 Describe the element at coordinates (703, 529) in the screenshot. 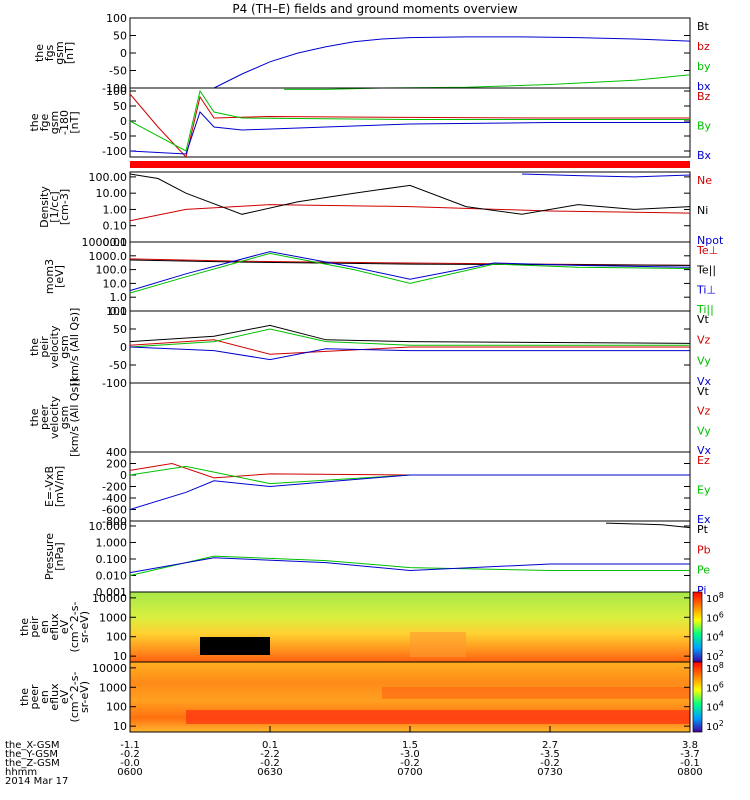

I see `legend-entry: Pt` at that location.